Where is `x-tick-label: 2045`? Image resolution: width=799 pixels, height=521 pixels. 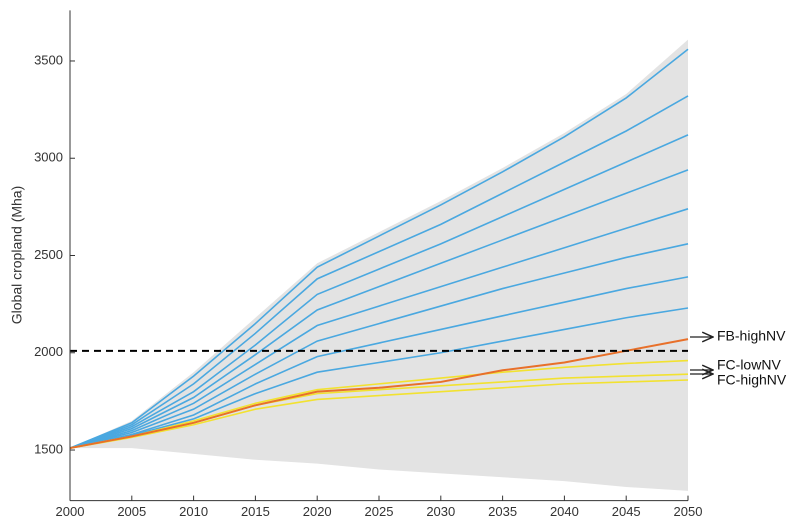 x-tick-label: 2045 is located at coordinates (626, 511).